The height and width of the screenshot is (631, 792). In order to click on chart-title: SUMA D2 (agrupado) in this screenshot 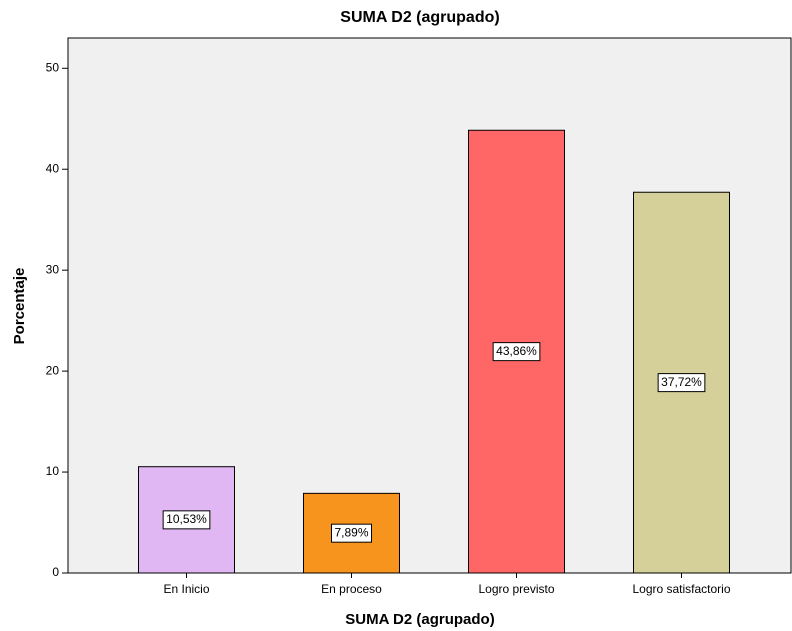, I will do `click(419, 17)`.